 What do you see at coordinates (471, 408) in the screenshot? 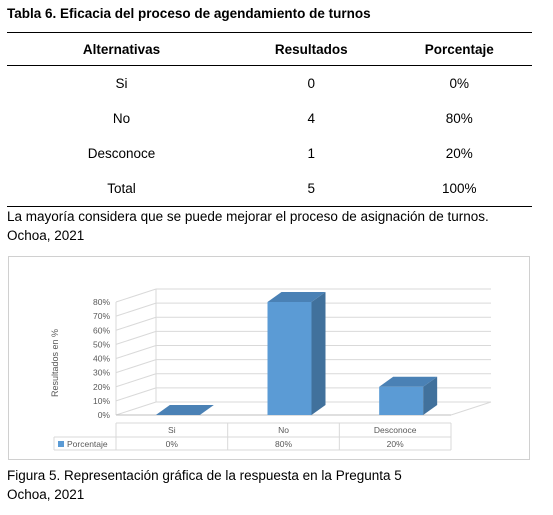
I see `floor-right-edge` at bounding box center [471, 408].